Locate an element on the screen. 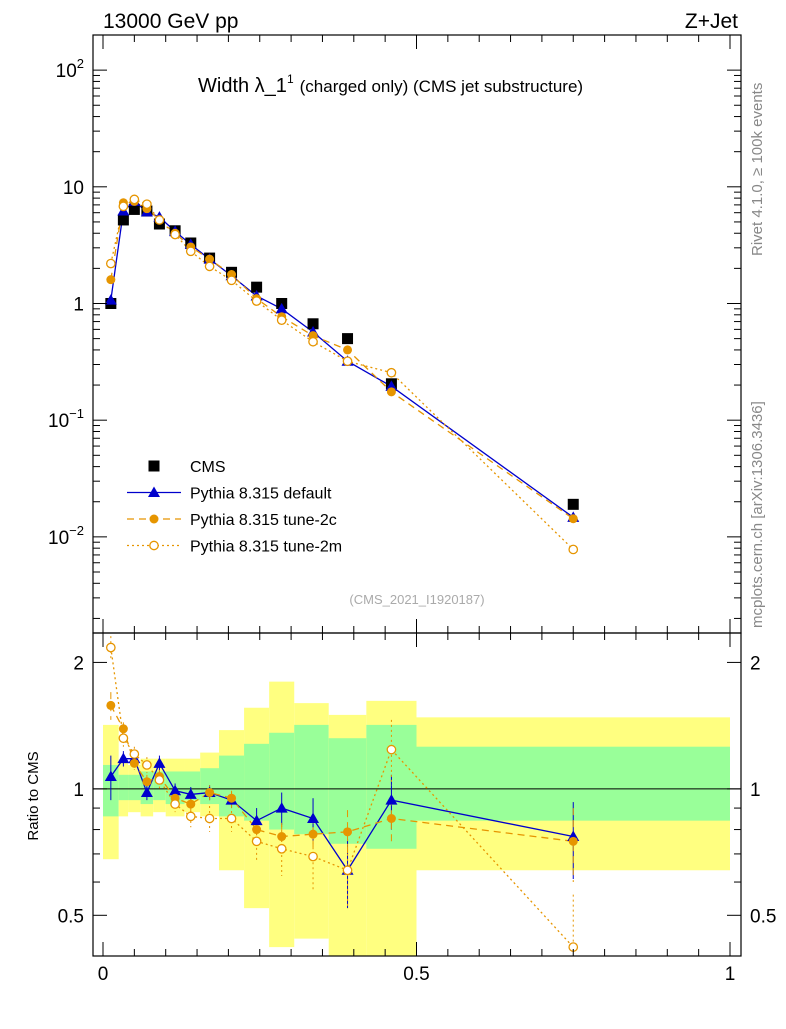  ratio-y-tick-label: 2 is located at coordinates (78, 663).